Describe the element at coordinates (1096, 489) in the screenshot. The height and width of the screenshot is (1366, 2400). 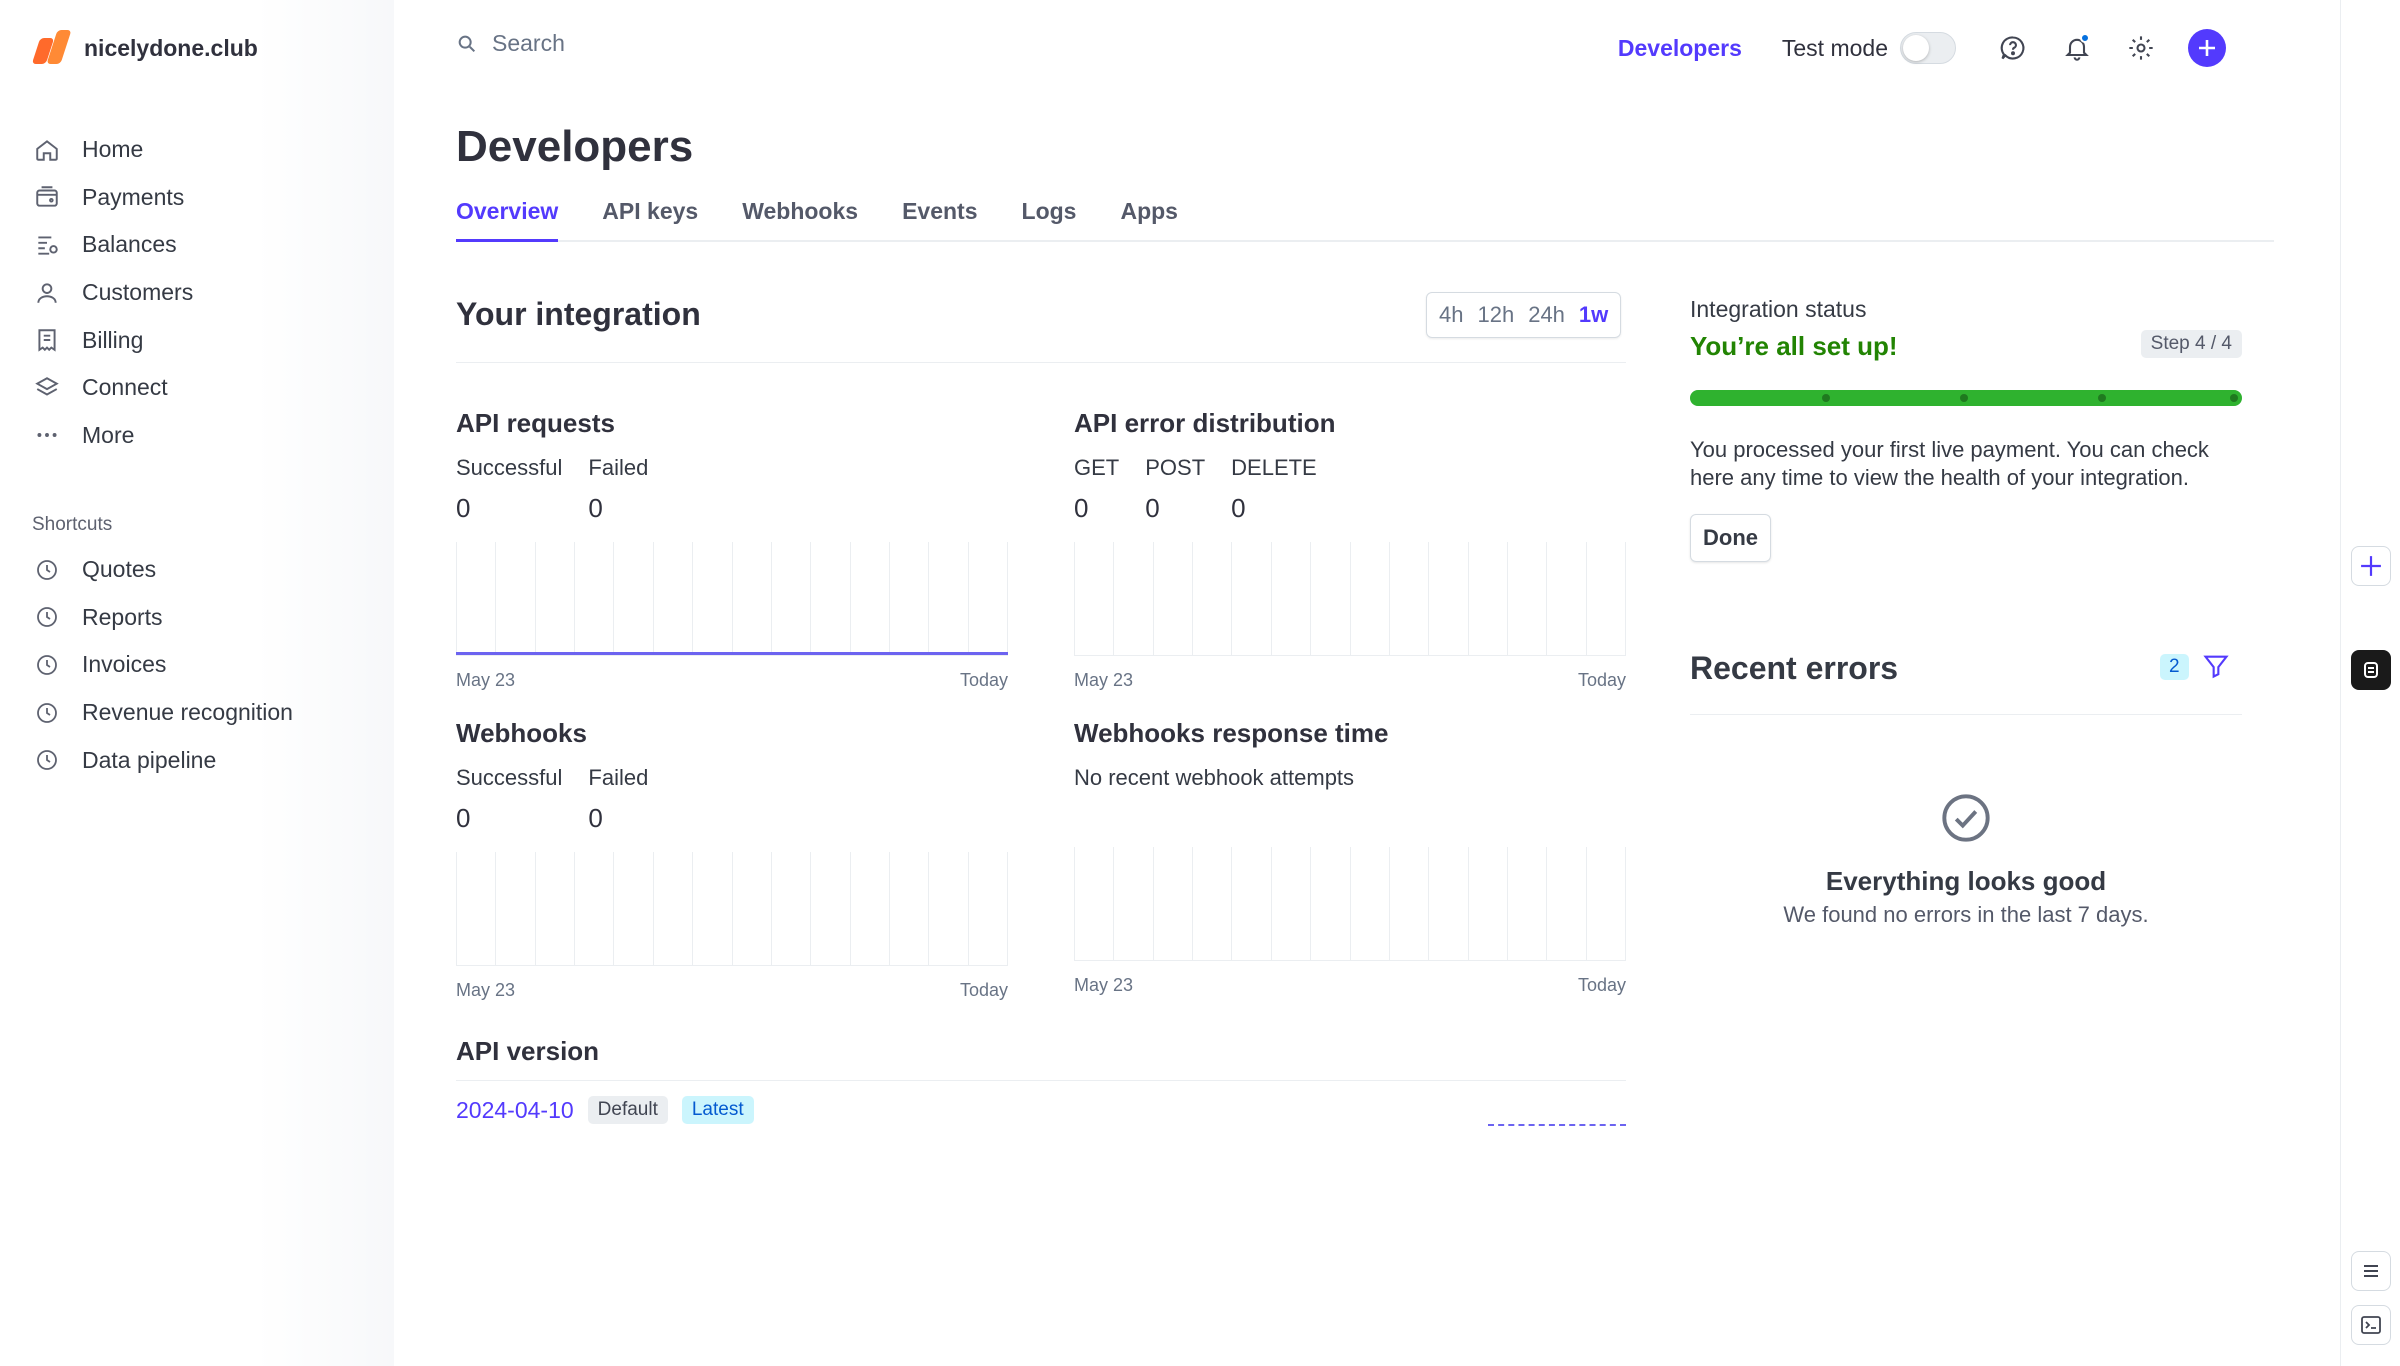
I see `metric-get: GET 0` at that location.